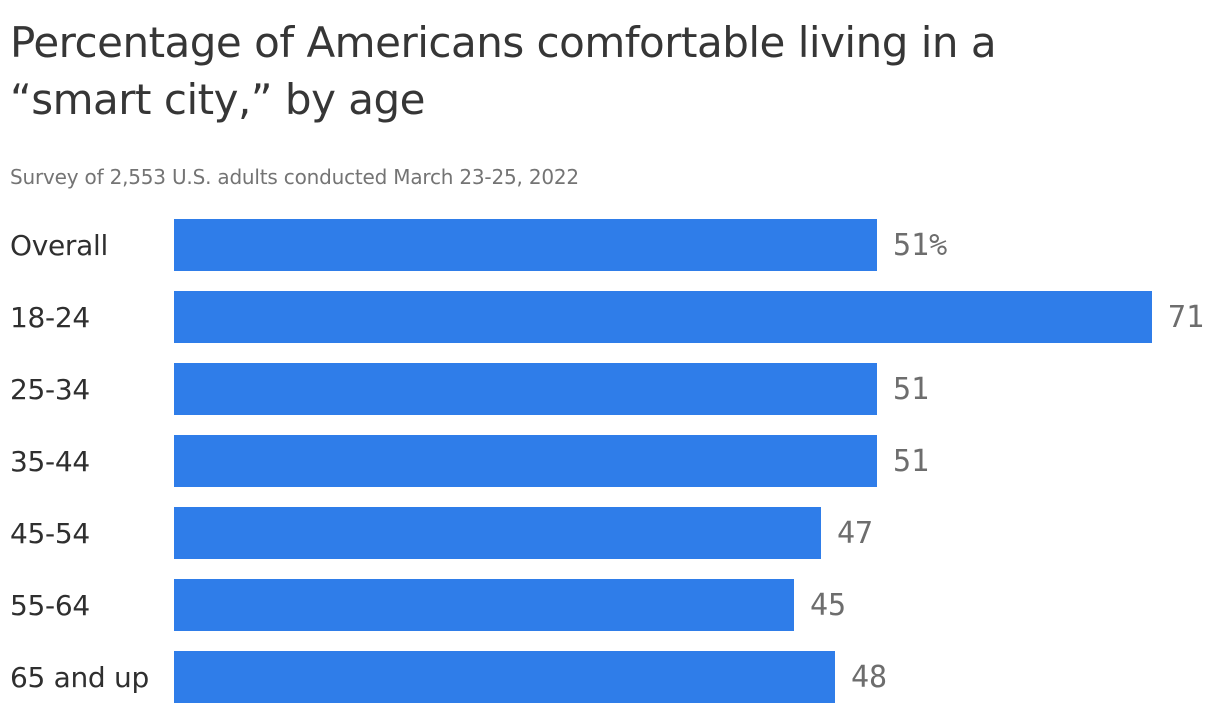  I want to click on chart-row: 18-24 71, so click(615, 317).